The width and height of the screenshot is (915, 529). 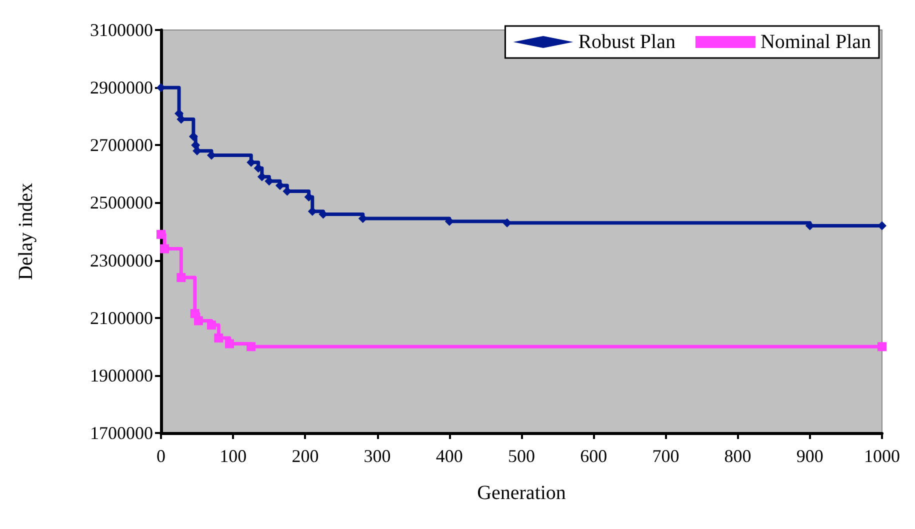 What do you see at coordinates (121, 260) in the screenshot?
I see `y-tick-label: 2300000` at bounding box center [121, 260].